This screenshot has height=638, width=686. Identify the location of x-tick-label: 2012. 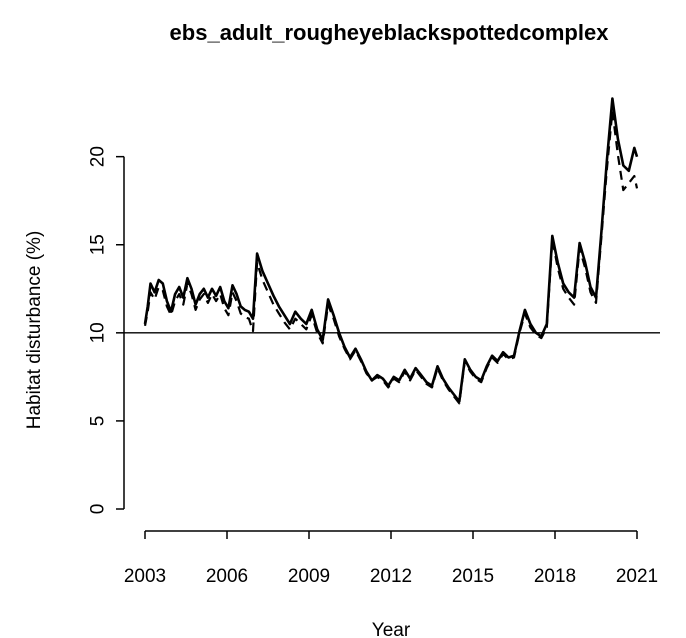
(391, 576).